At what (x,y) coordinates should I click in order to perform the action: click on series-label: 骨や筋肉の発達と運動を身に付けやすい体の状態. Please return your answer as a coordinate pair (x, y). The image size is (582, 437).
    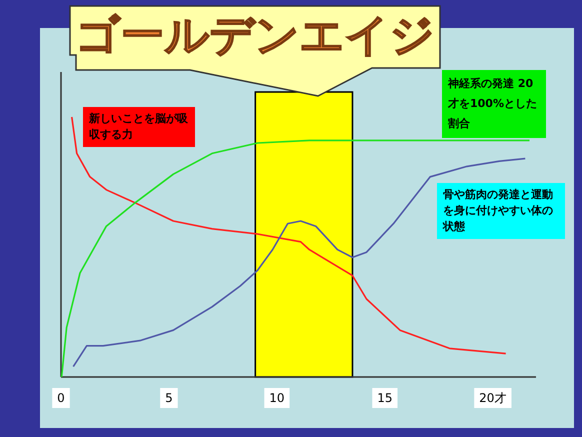
    Looking at the image, I should click on (501, 211).